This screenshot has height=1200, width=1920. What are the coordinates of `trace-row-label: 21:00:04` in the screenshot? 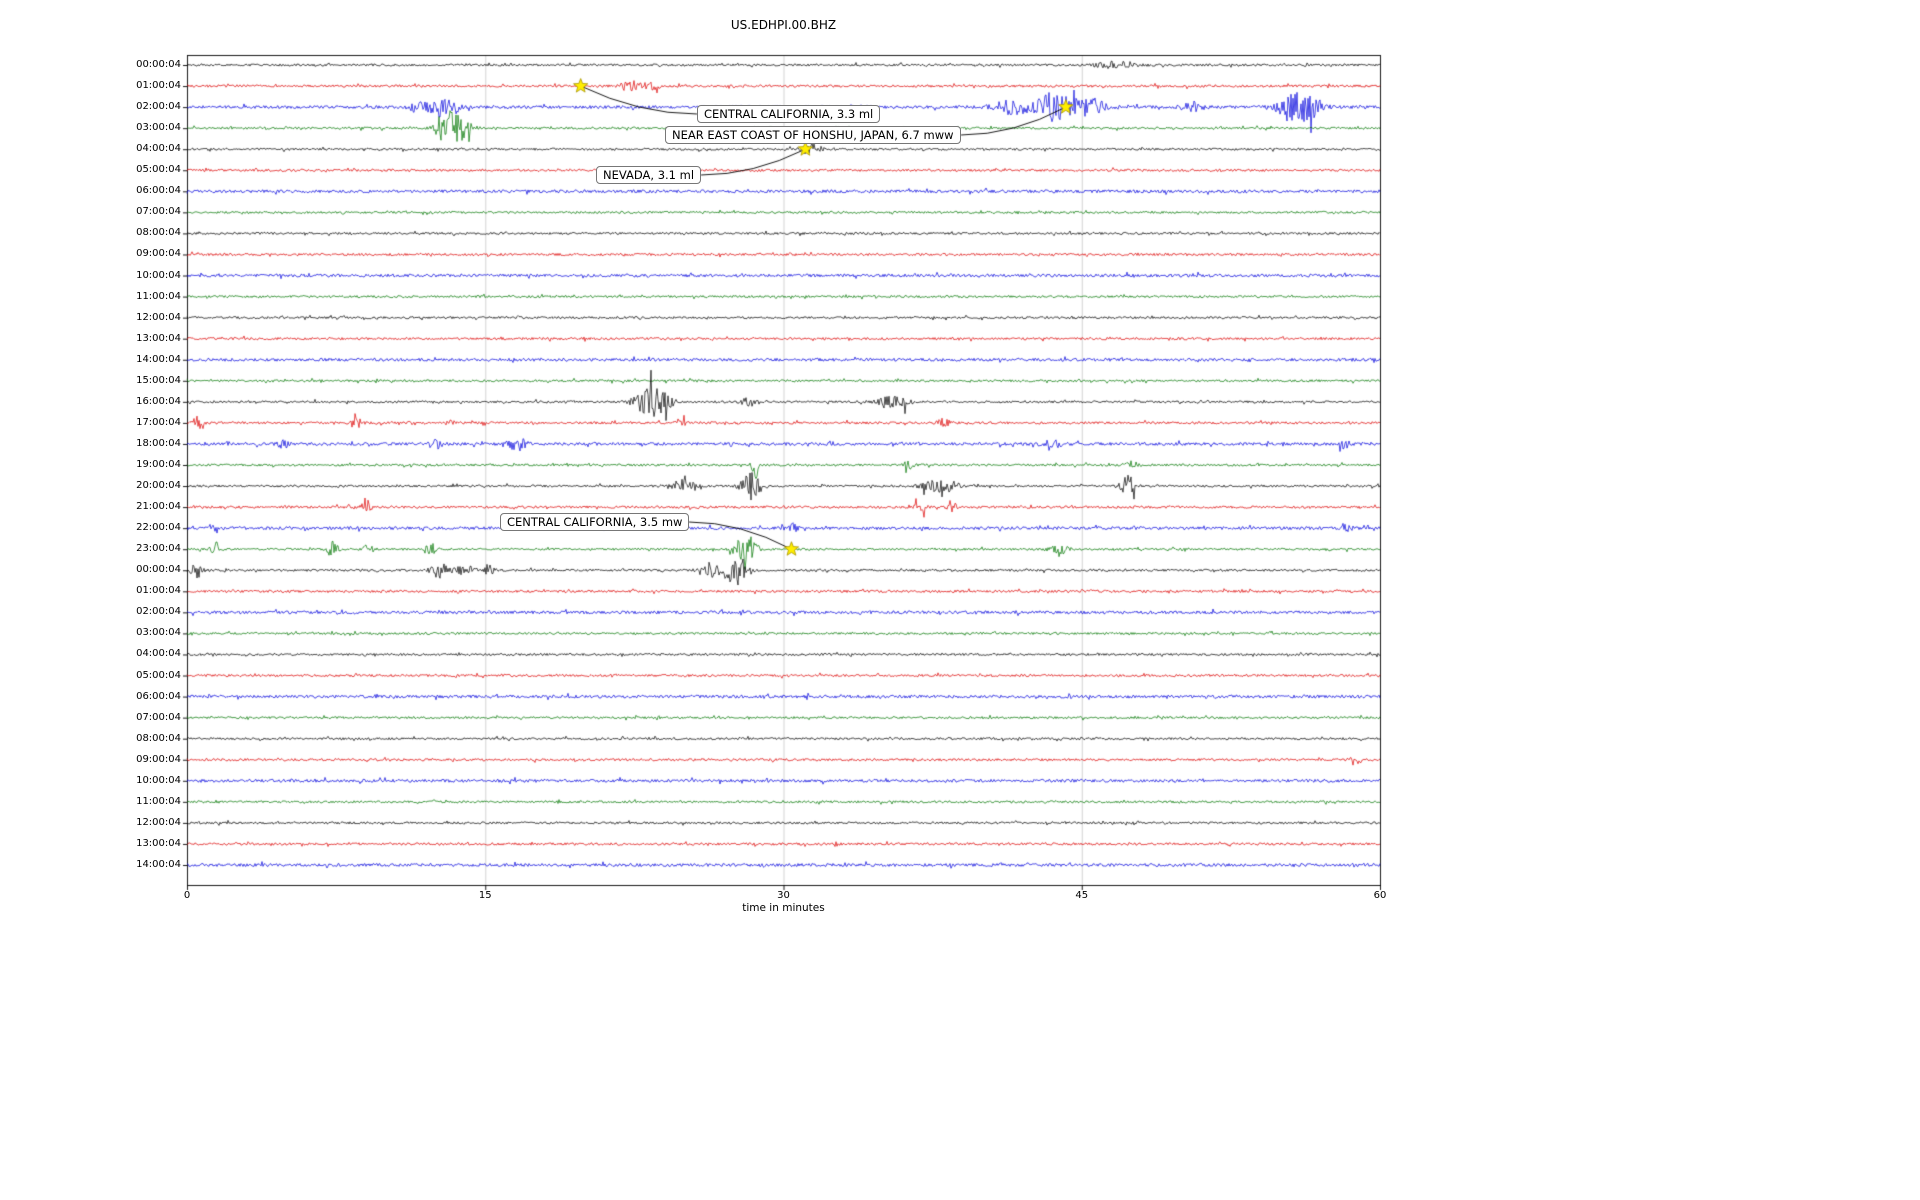 It's located at (158, 507).